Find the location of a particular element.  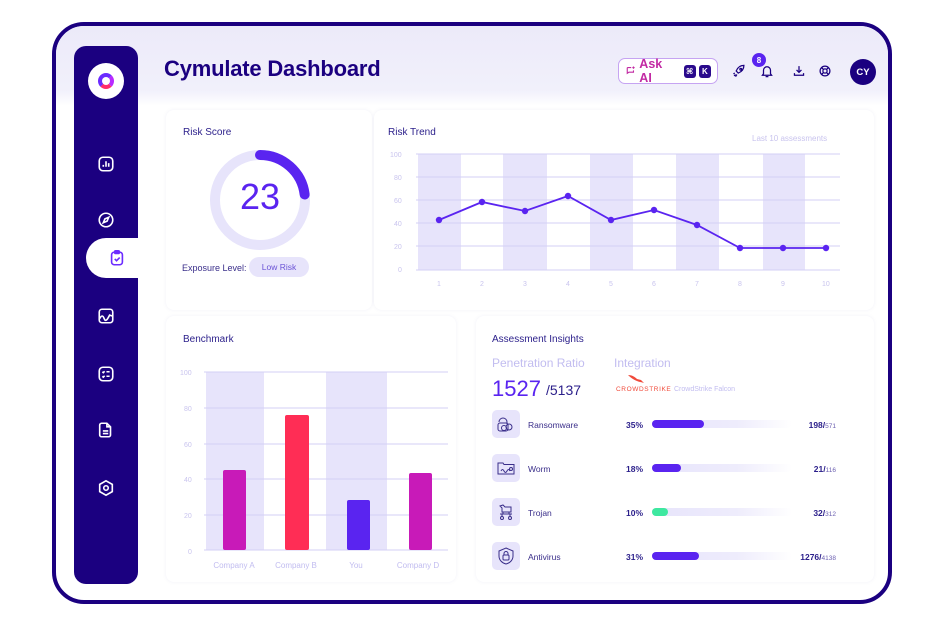

download-icon is located at coordinates (799, 71).